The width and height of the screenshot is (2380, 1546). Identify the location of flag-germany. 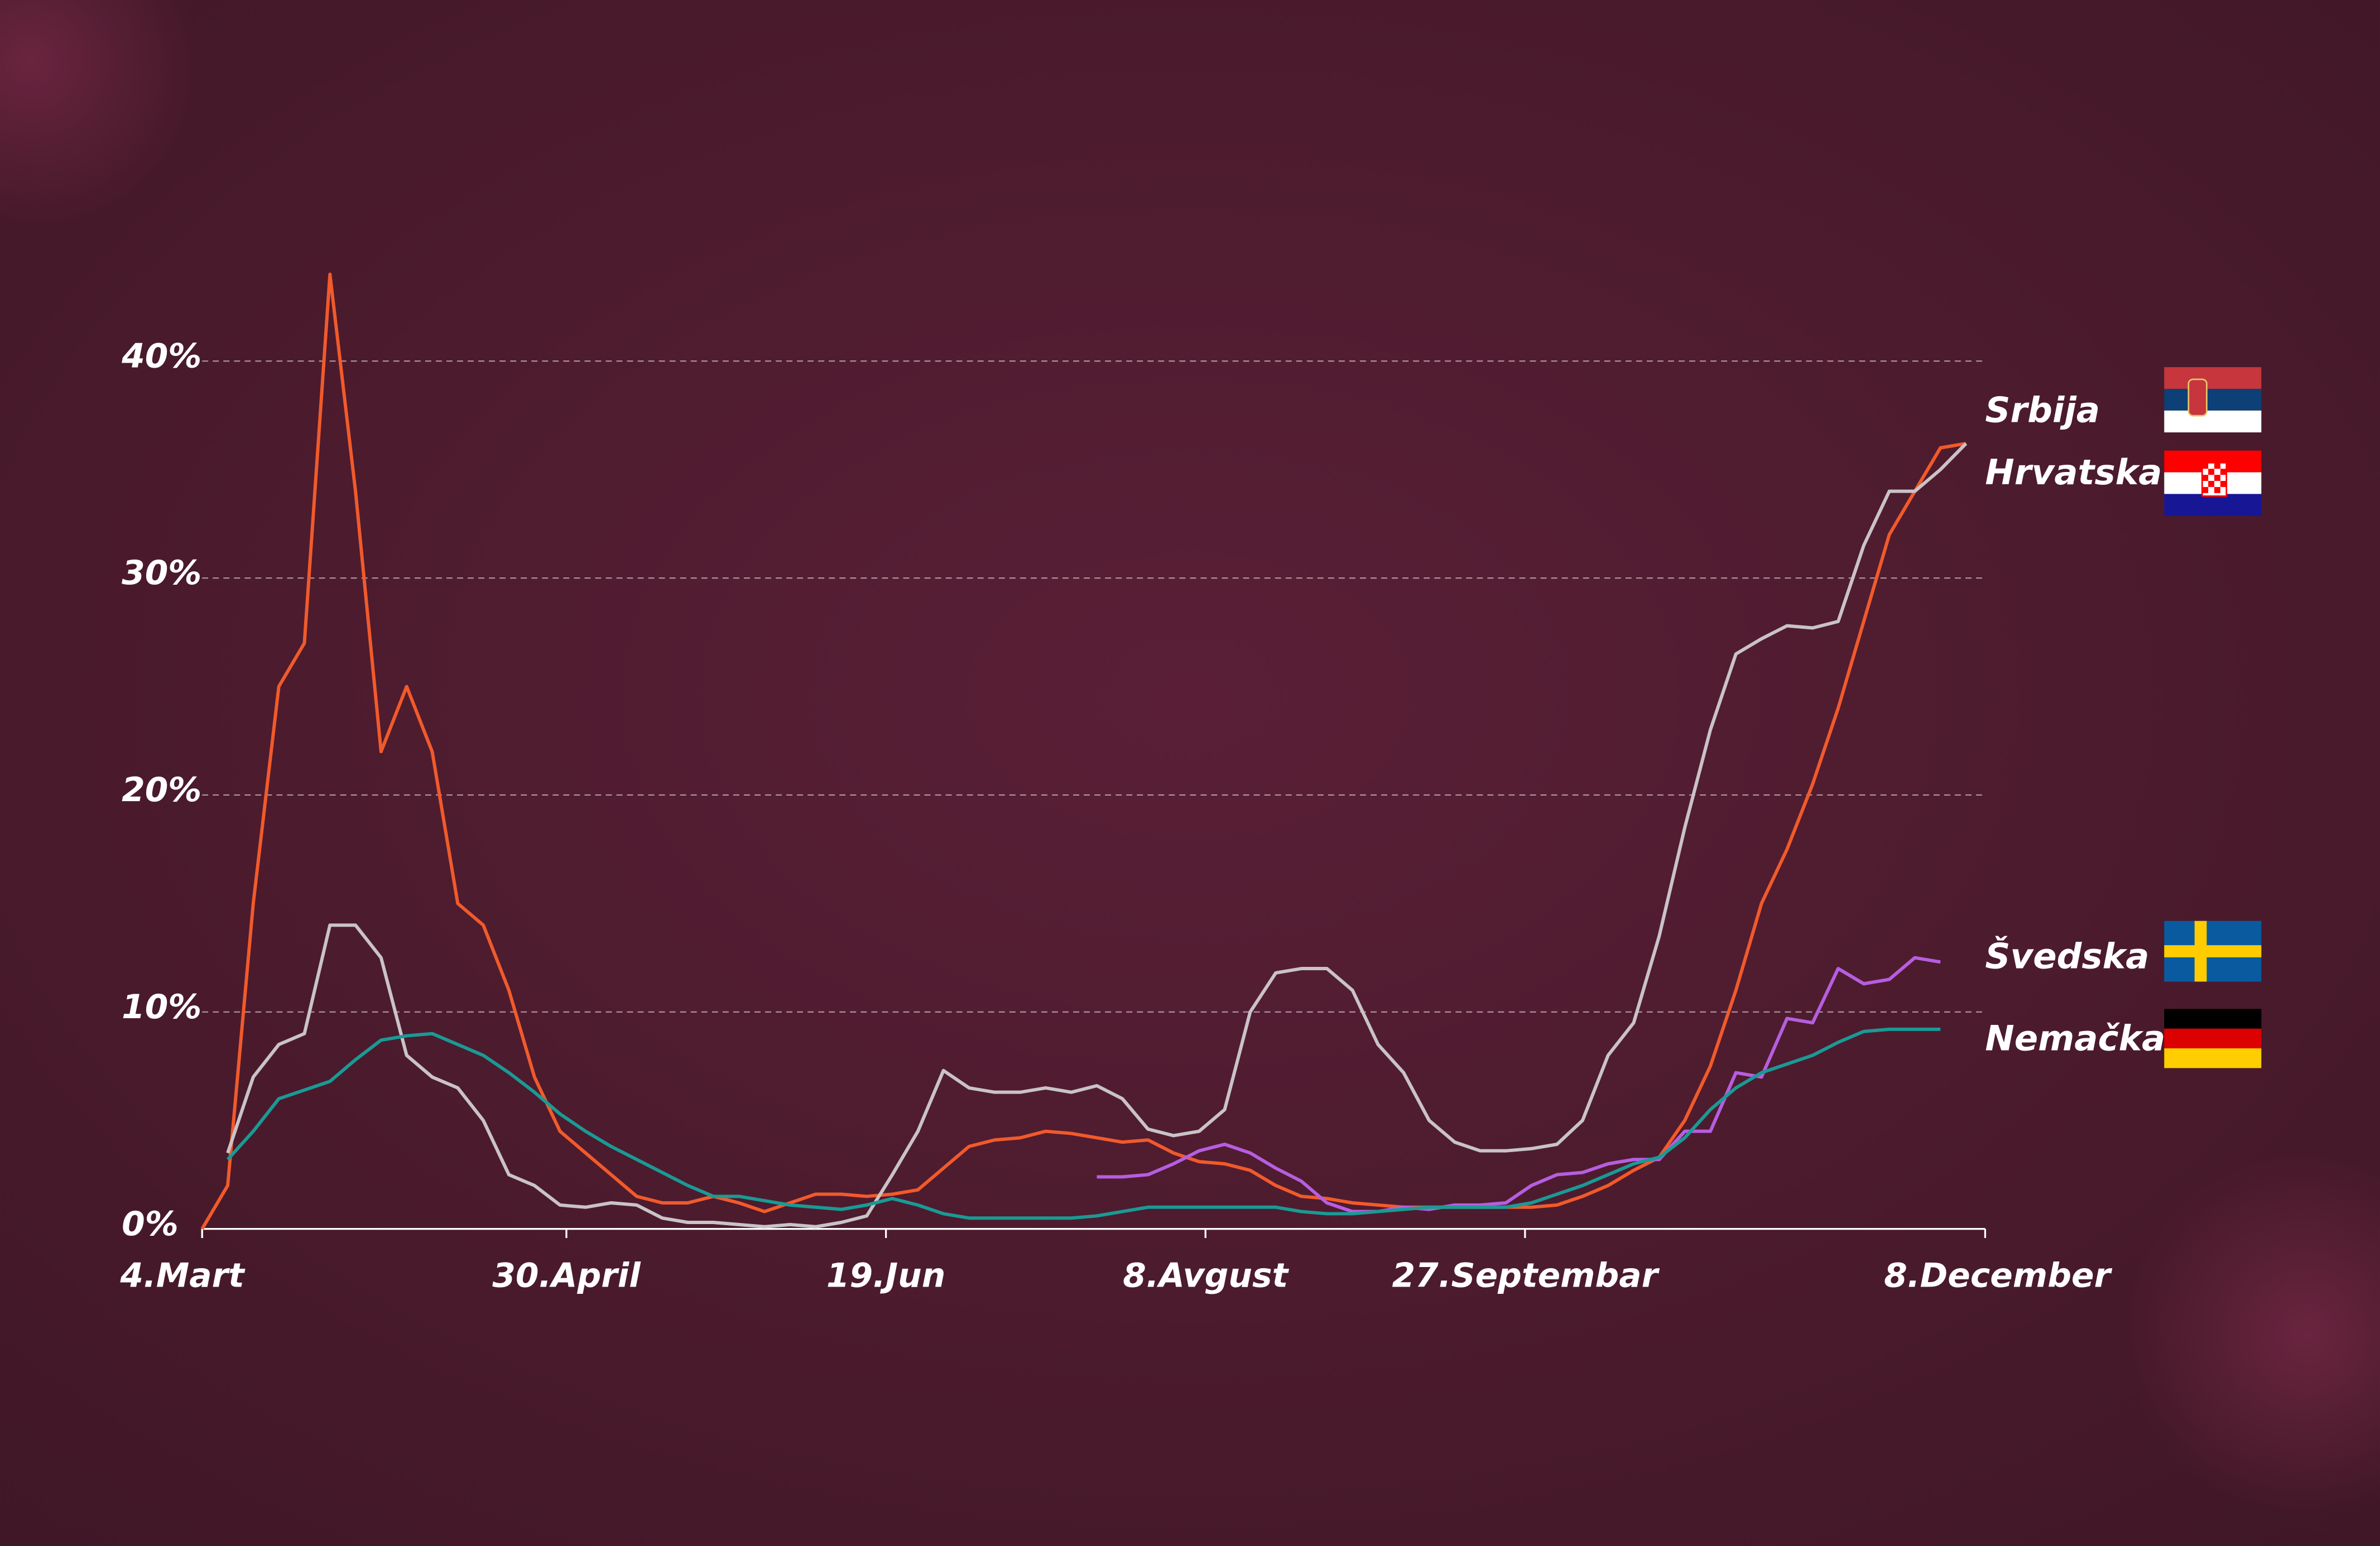
(2213, 1038).